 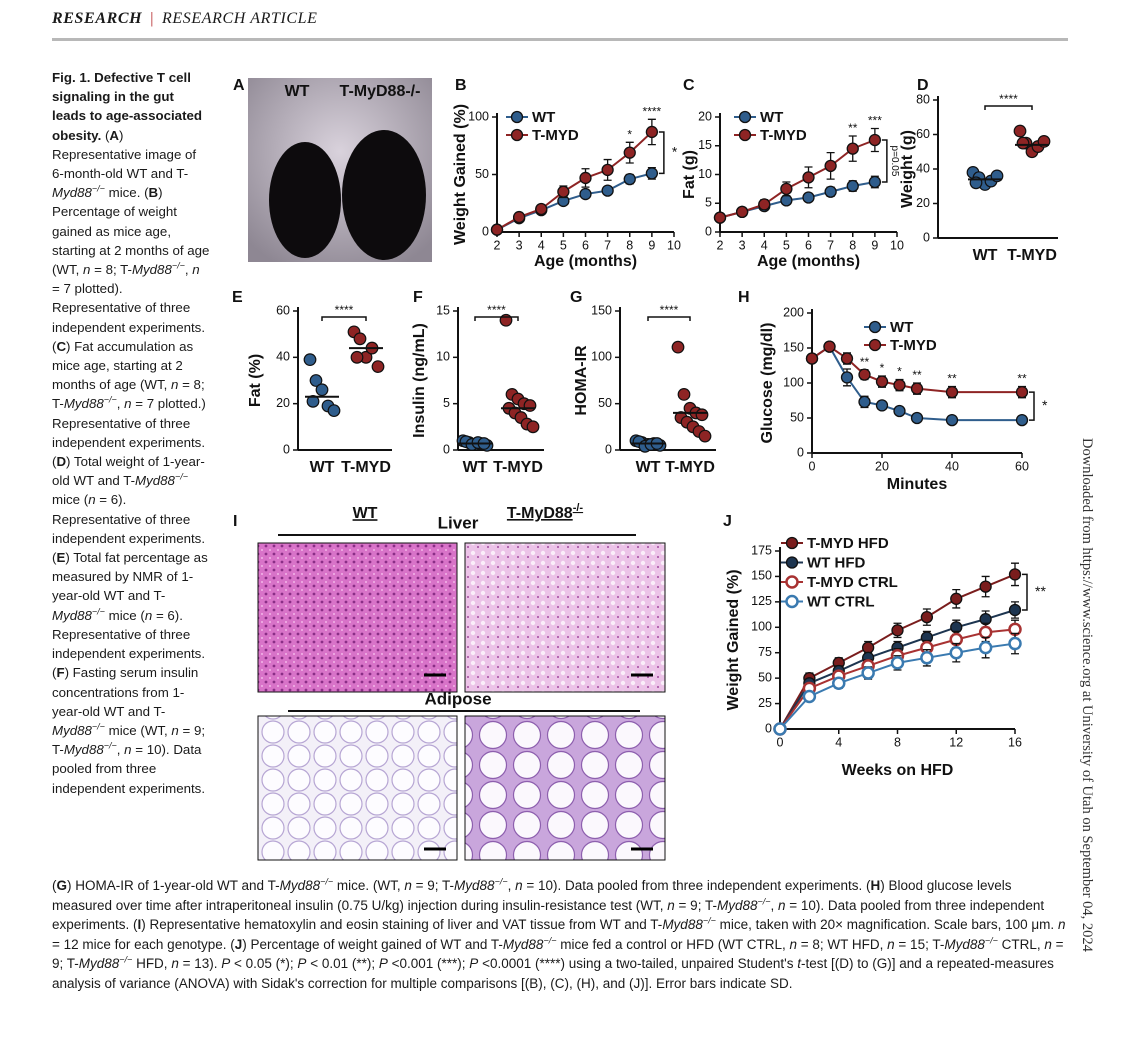 What do you see at coordinates (761, 576) in the screenshot?
I see `y-tick-label: 150` at bounding box center [761, 576].